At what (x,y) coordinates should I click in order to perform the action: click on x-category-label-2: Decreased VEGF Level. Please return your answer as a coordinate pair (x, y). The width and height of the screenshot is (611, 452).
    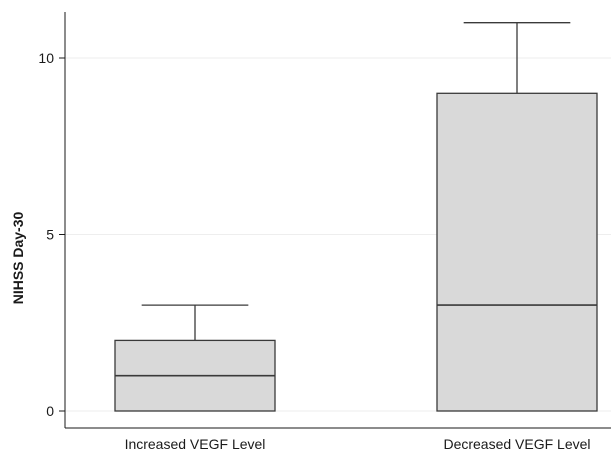
    Looking at the image, I should click on (516, 444).